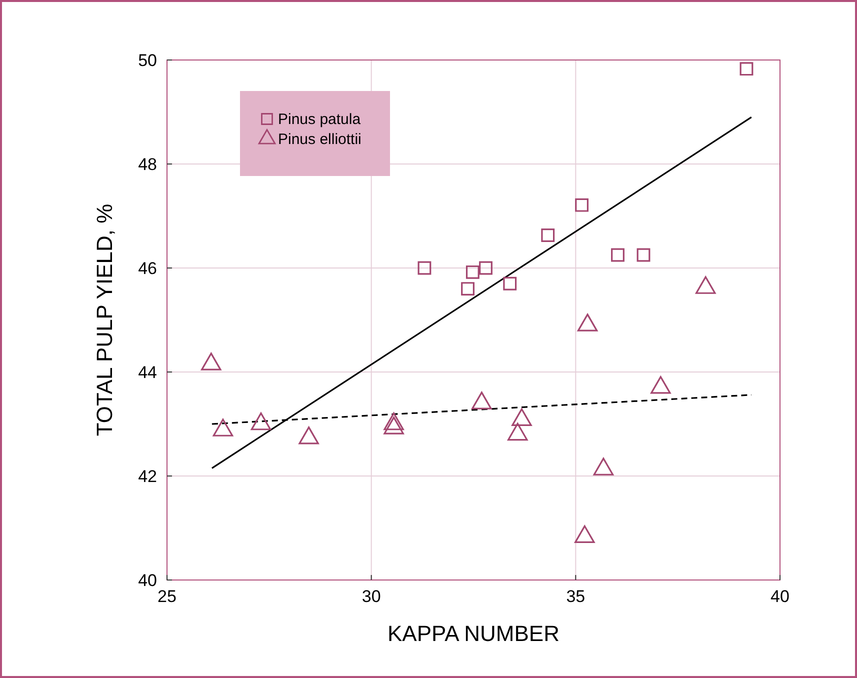 The image size is (857, 678). I want to click on y-tick-label: 40, so click(147, 580).